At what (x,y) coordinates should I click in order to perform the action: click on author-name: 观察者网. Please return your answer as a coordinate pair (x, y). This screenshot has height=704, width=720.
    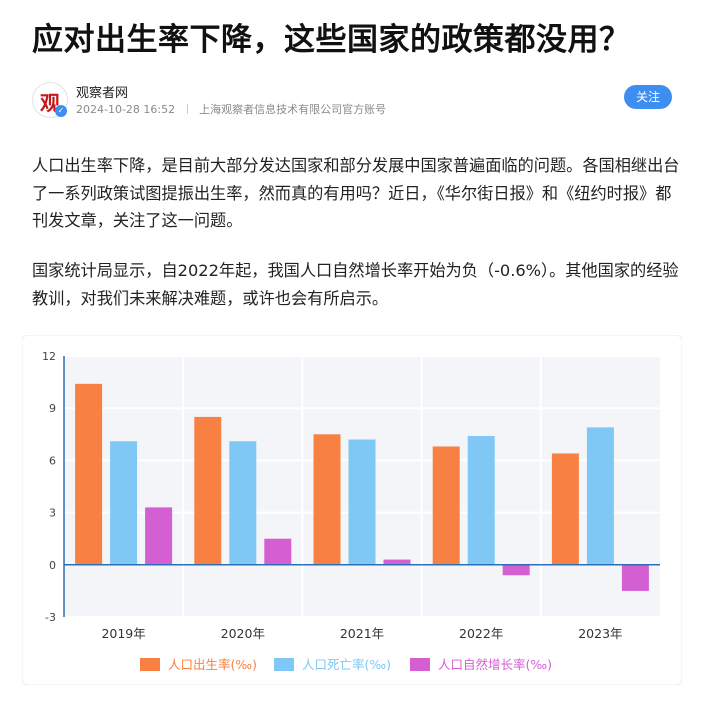
    Looking at the image, I should click on (102, 93).